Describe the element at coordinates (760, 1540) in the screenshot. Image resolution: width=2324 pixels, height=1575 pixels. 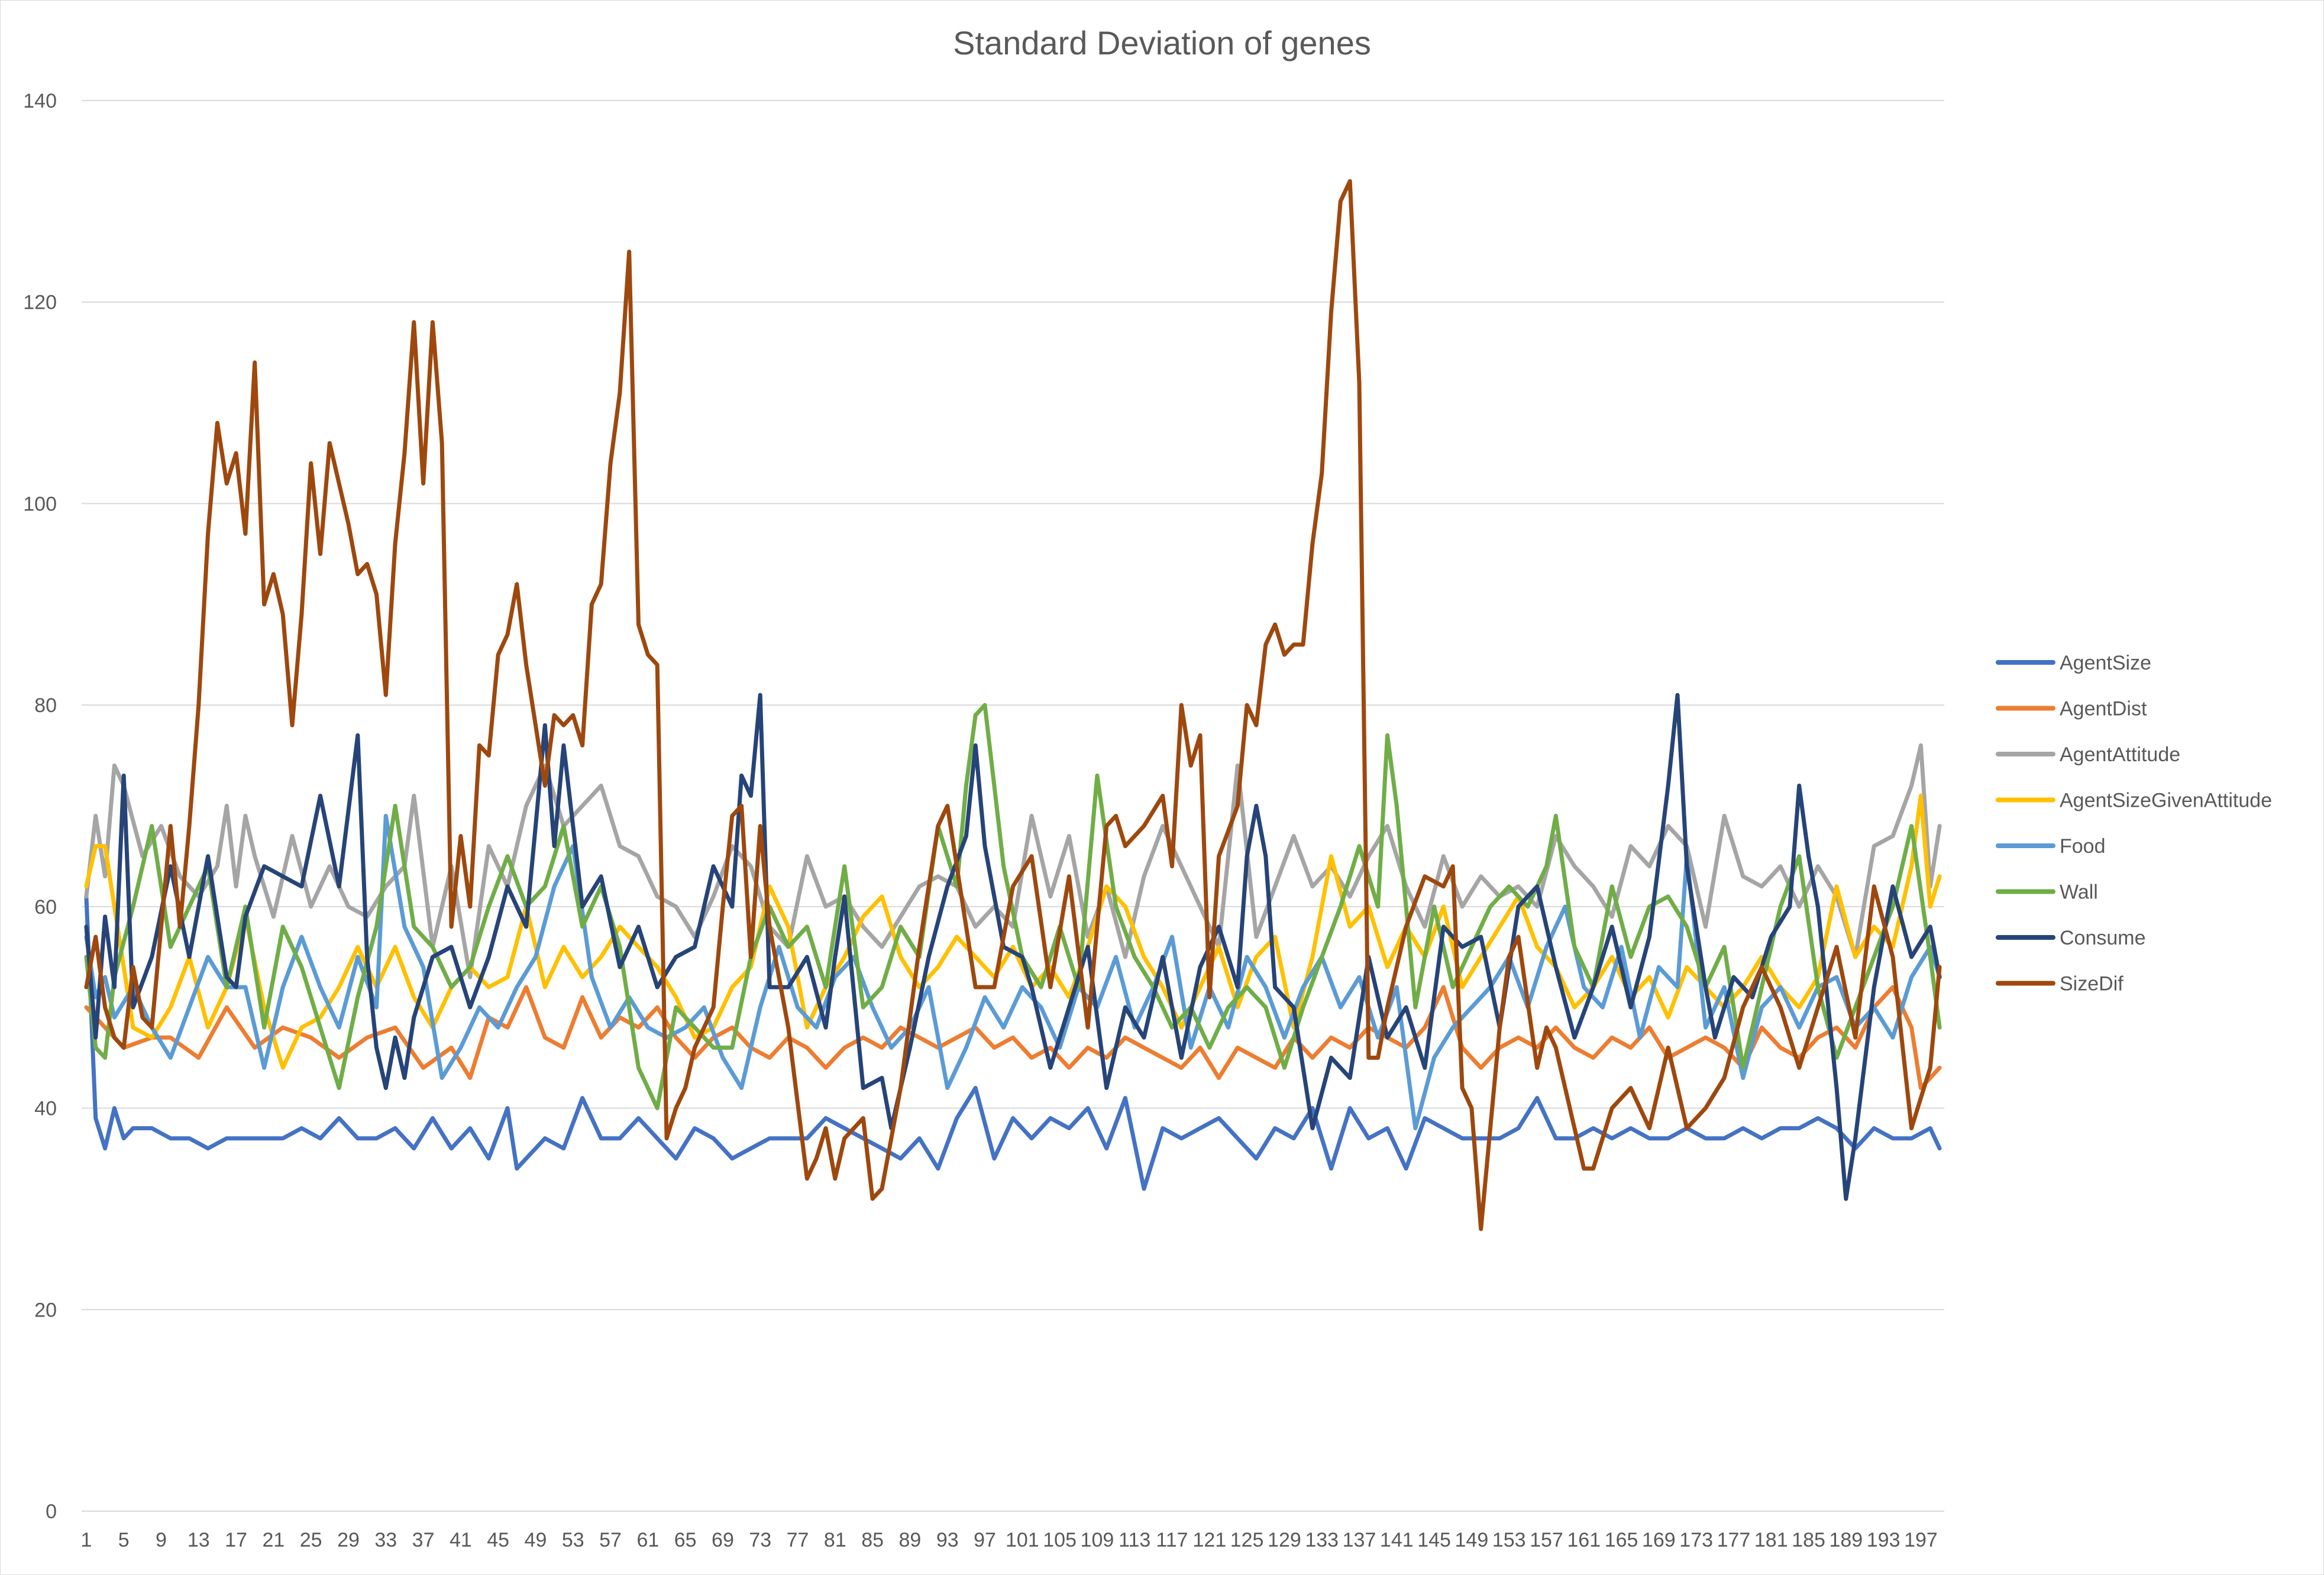
I see `x-tick-label: 73` at that location.